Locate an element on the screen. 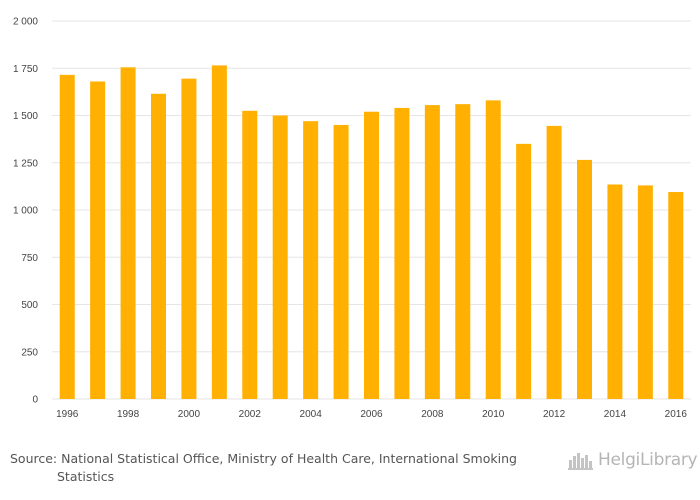 This screenshot has width=700, height=500. y-axis-labels: 0 250 500 750 1 000 1 250 1 500 1 750 2 000 is located at coordinates (25, 211).